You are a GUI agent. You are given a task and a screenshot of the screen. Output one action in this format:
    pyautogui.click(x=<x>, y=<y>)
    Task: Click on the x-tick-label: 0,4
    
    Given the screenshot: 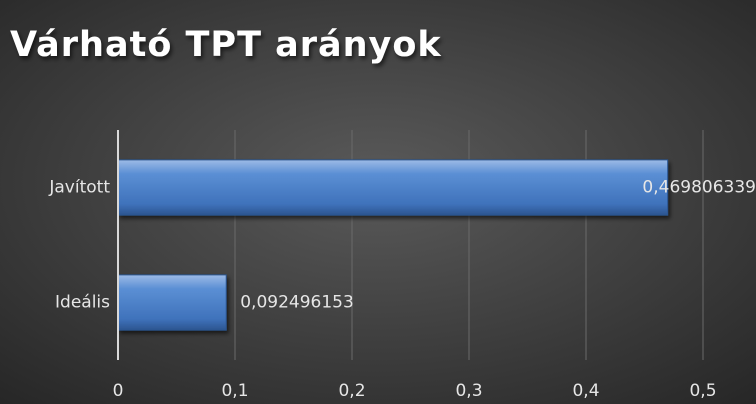 What is the action you would take?
    pyautogui.click(x=585, y=391)
    